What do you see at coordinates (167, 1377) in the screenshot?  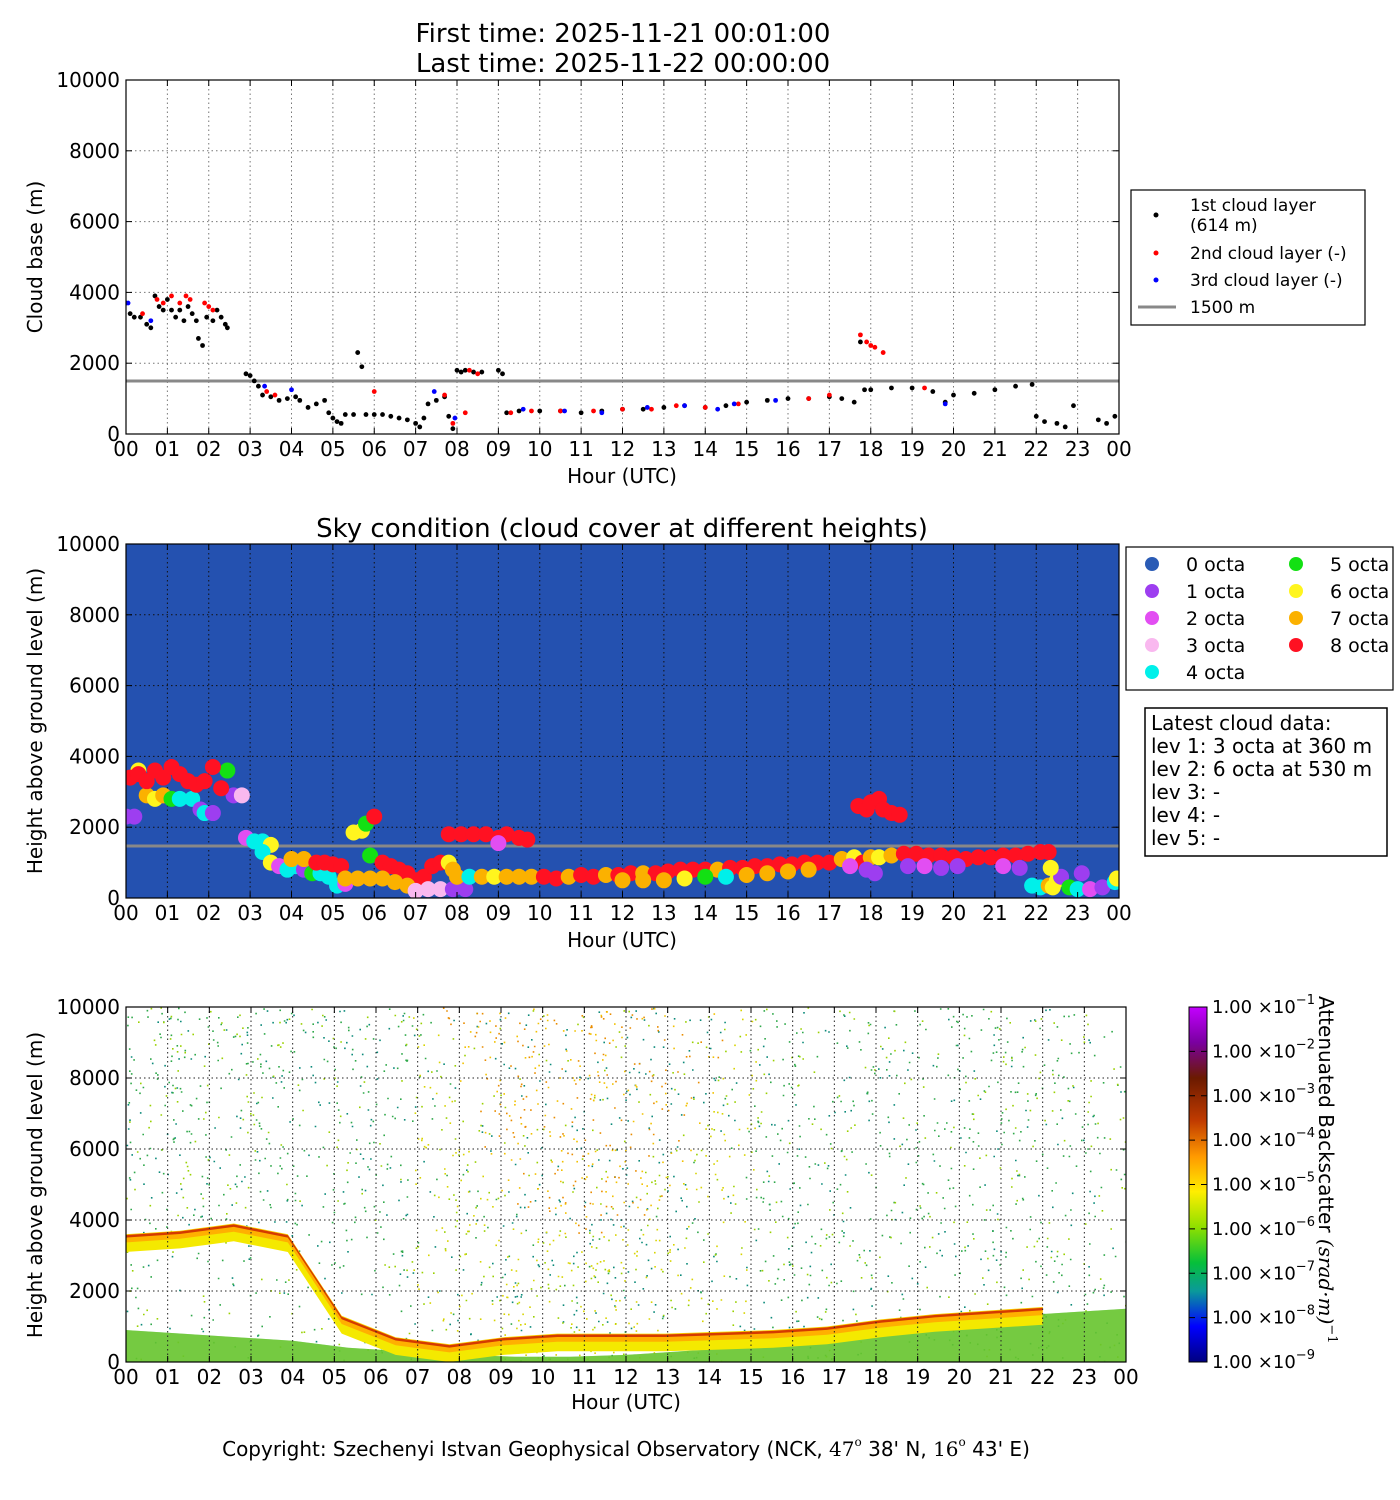 I see `x-tick-label: 01` at bounding box center [167, 1377].